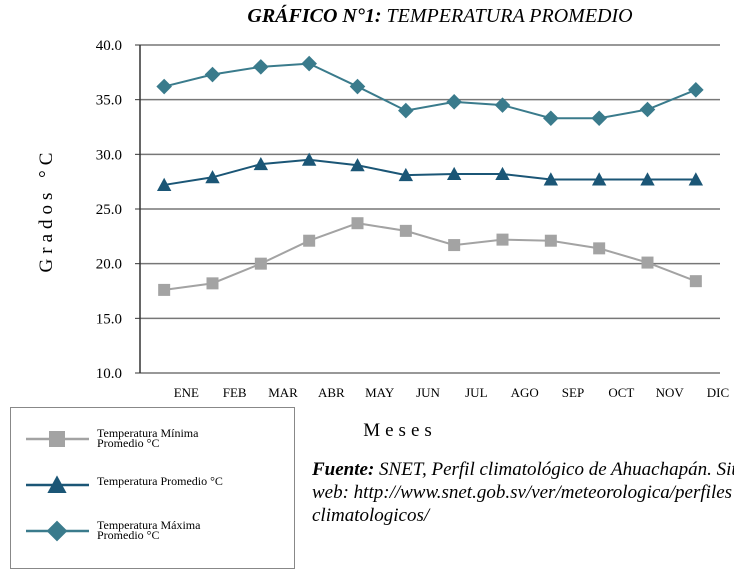 The width and height of the screenshot is (734, 573). Describe the element at coordinates (380, 392) in the screenshot. I see `x-tick-label: MAY` at that location.